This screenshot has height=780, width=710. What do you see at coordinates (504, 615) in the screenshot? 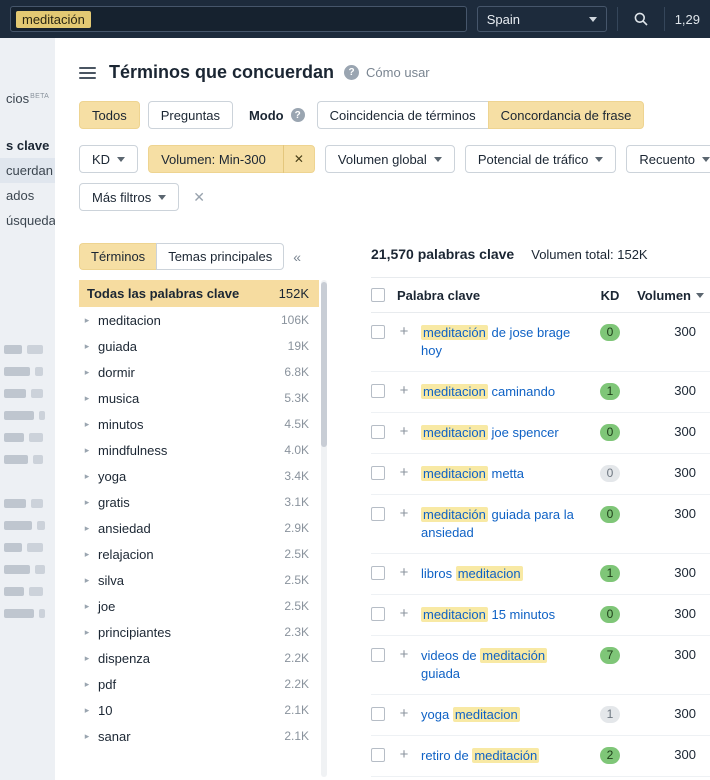
I see `keyword-link: meditacion 15 minutos` at bounding box center [504, 615].